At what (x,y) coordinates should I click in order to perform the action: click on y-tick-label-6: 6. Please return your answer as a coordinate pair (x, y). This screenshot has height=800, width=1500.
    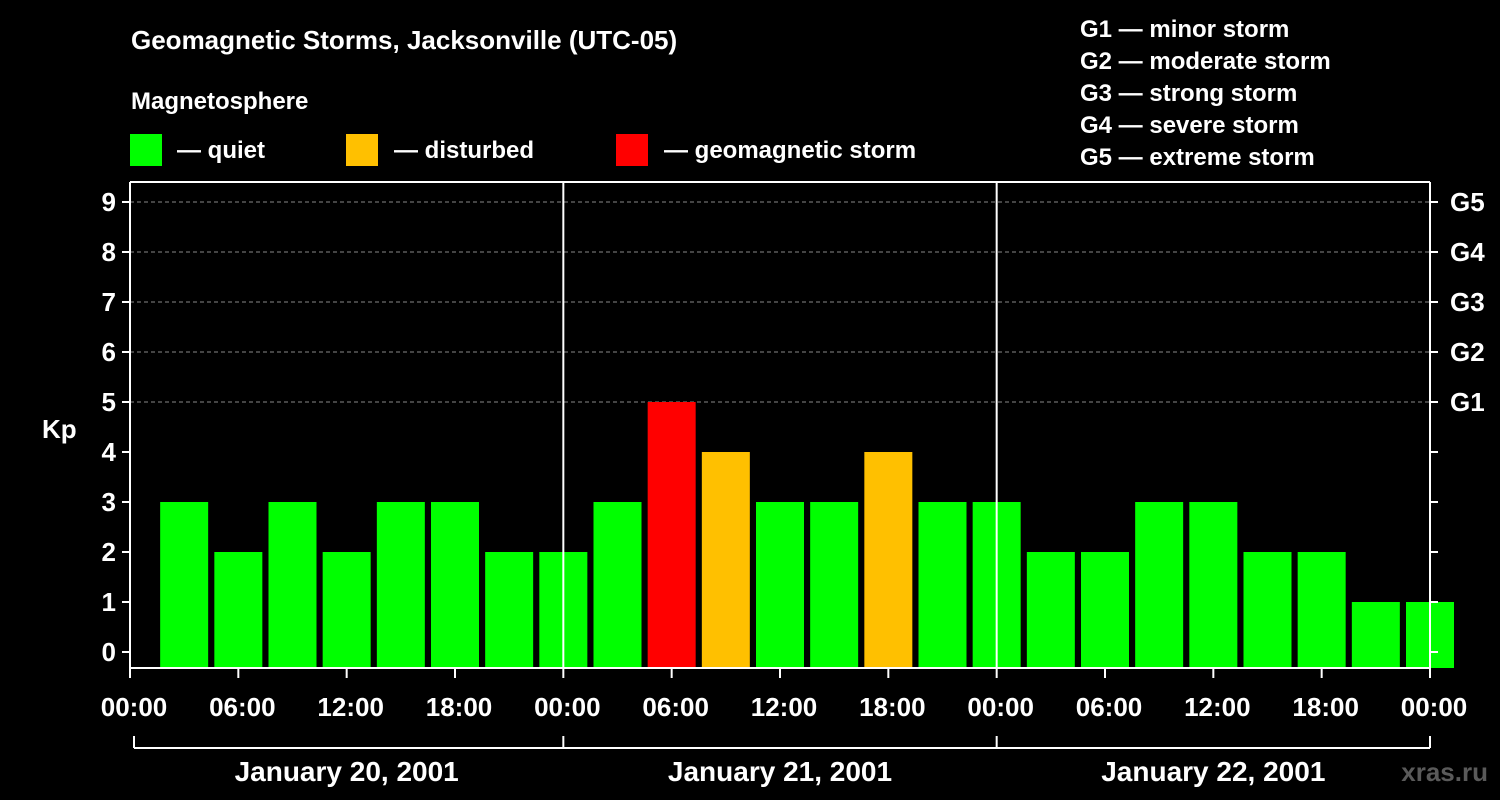
    Looking at the image, I should click on (109, 352).